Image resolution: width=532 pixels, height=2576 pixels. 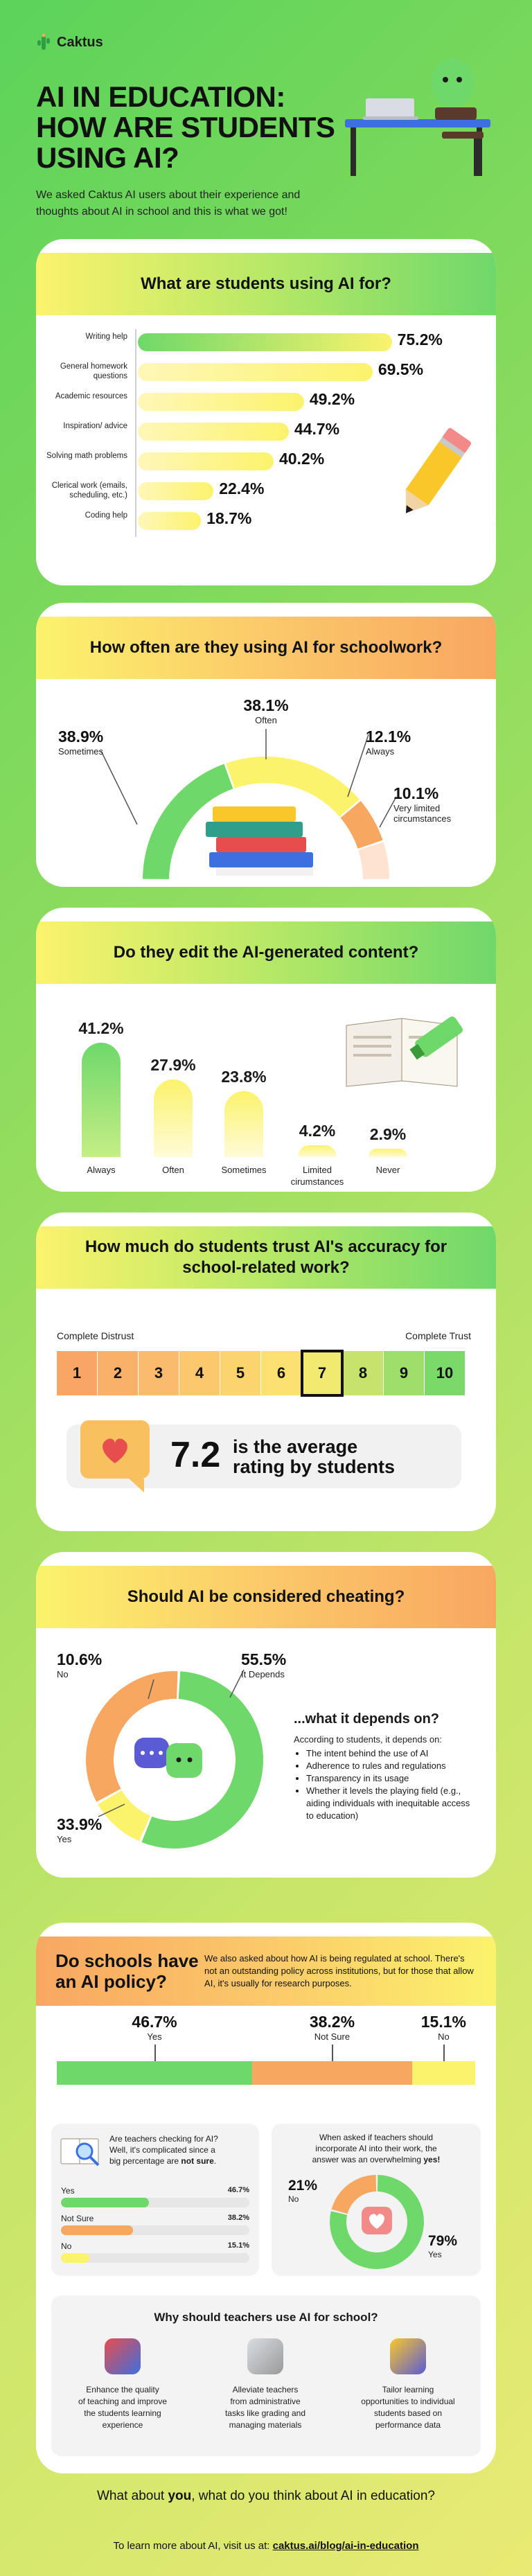 I want to click on bar-category-label: Inspiration/ advice, so click(x=95, y=426).